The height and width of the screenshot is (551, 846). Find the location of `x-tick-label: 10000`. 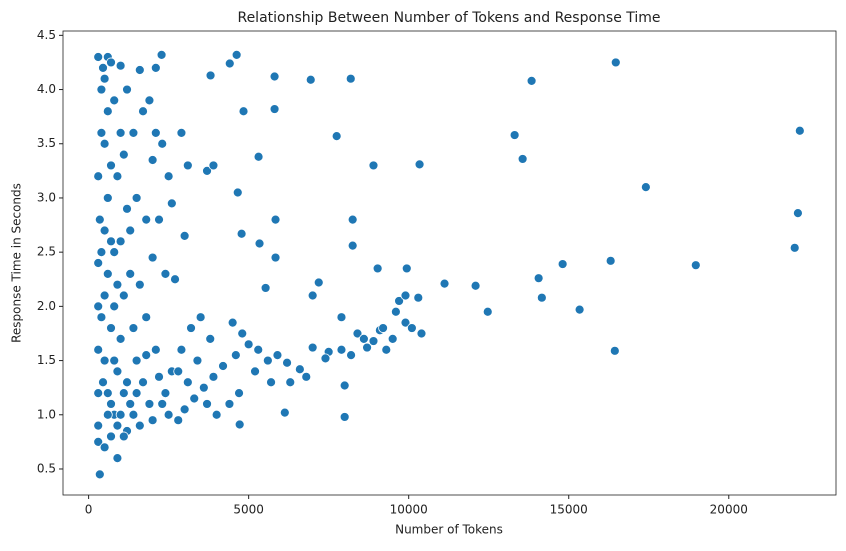

x-tick-label: 10000 is located at coordinates (409, 510).